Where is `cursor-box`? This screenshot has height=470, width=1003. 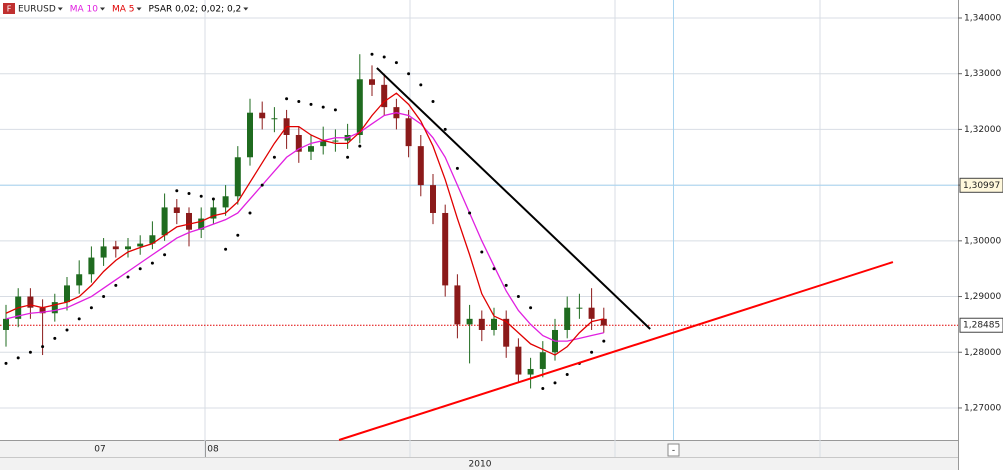
cursor-box is located at coordinates (673, 450).